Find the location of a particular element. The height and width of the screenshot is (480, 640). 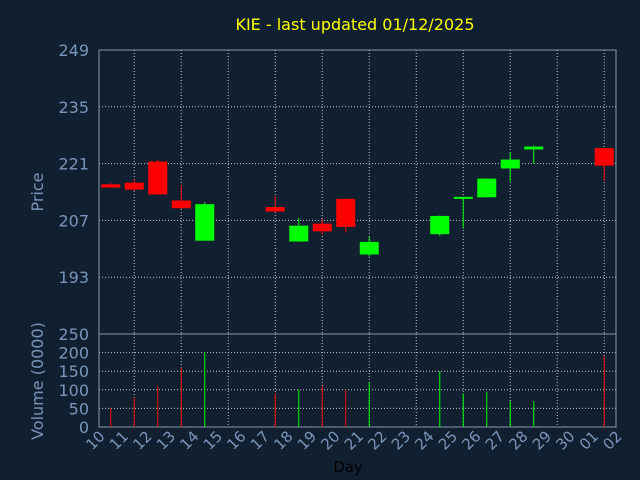

price-tick-label: 221 is located at coordinates (73, 164).